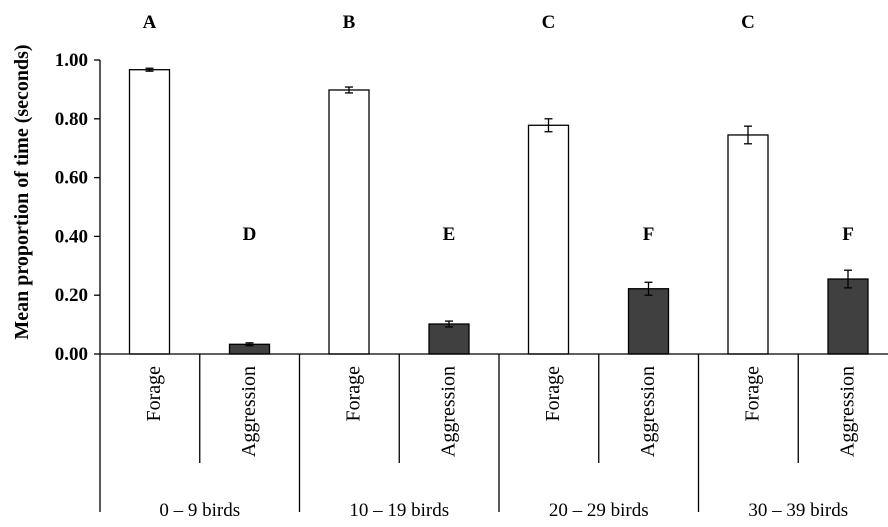  I want to click on group-label: 20 – 29 birds, so click(599, 510).